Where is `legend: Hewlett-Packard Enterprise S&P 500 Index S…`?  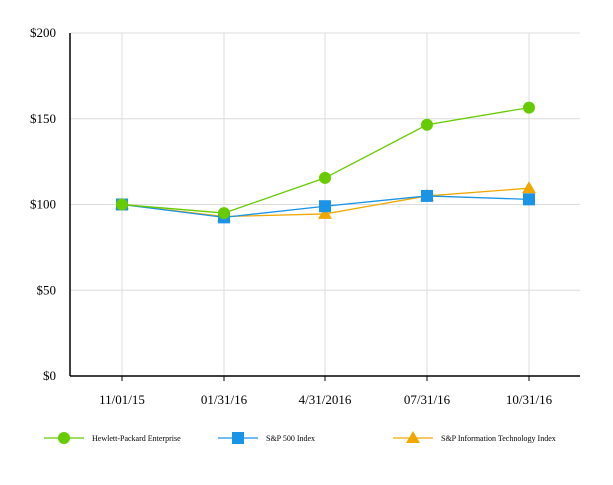 legend: Hewlett-Packard Enterprise S&P 500 Index S… is located at coordinates (300, 437).